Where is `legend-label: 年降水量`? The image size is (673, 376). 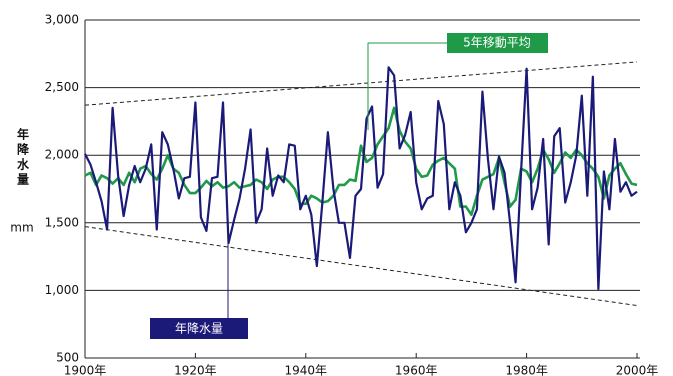
legend-label: 年降水量 is located at coordinates (199, 329).